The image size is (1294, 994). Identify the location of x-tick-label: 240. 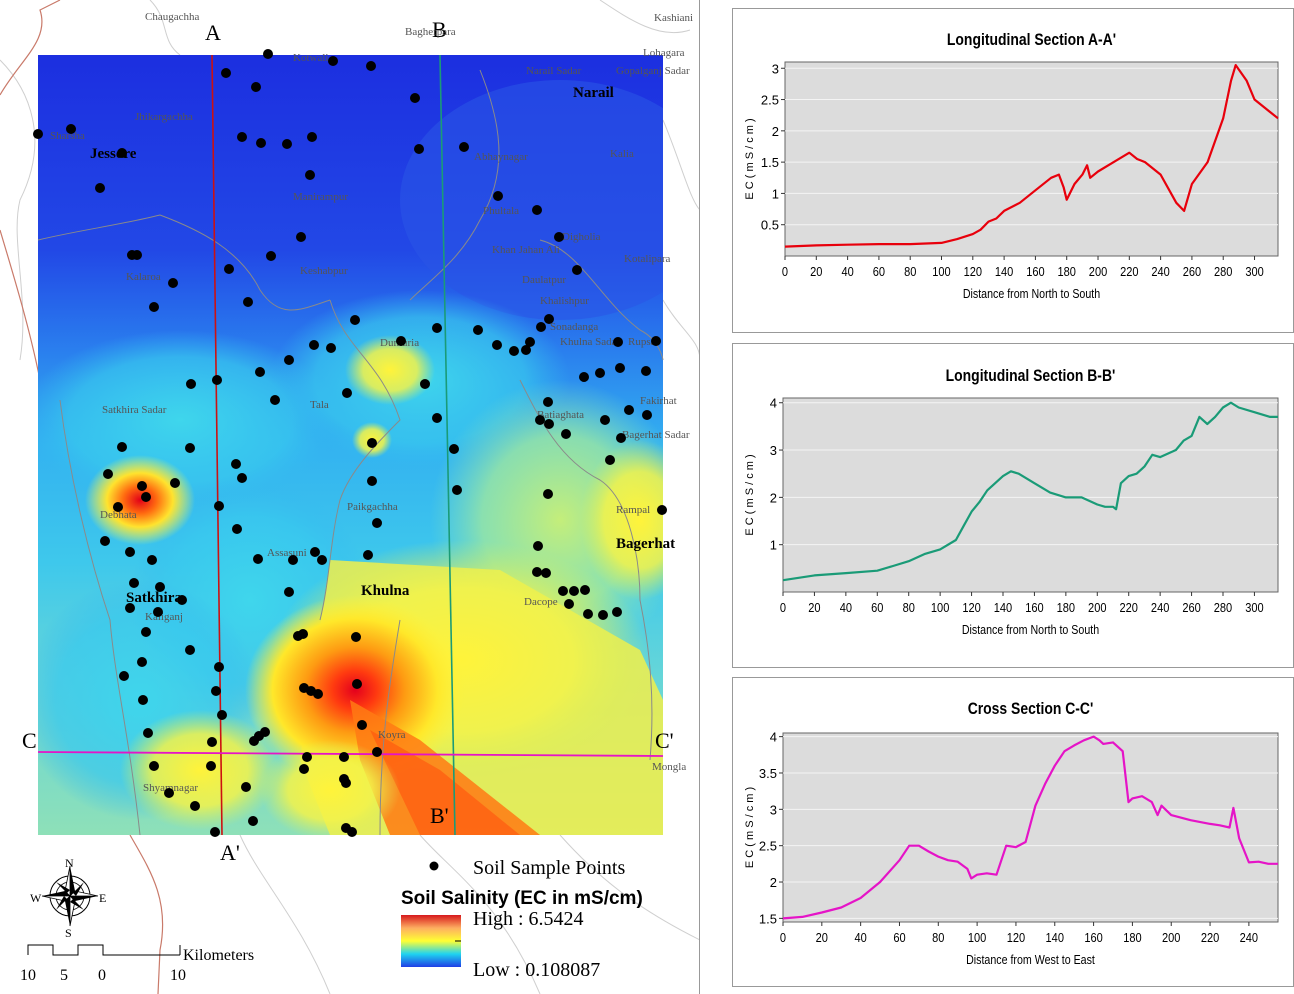
(1160, 271).